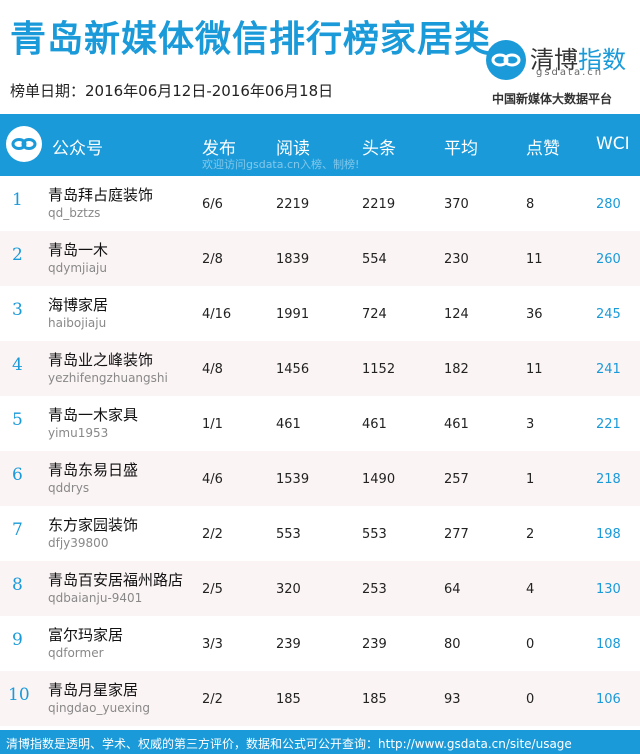  I want to click on average-reads: 93, so click(452, 699).